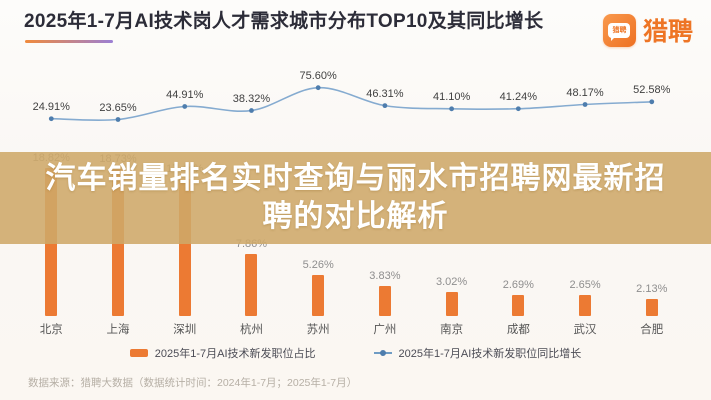 The width and height of the screenshot is (711, 400). Describe the element at coordinates (69, 41) in the screenshot. I see `title-accent-underline` at that location.